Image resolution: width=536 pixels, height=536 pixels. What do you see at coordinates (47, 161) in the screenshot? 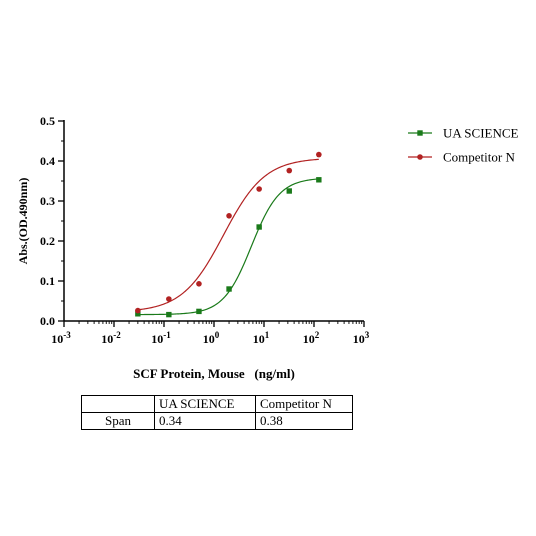
I see `y-tick-label: 0.4` at bounding box center [47, 161].